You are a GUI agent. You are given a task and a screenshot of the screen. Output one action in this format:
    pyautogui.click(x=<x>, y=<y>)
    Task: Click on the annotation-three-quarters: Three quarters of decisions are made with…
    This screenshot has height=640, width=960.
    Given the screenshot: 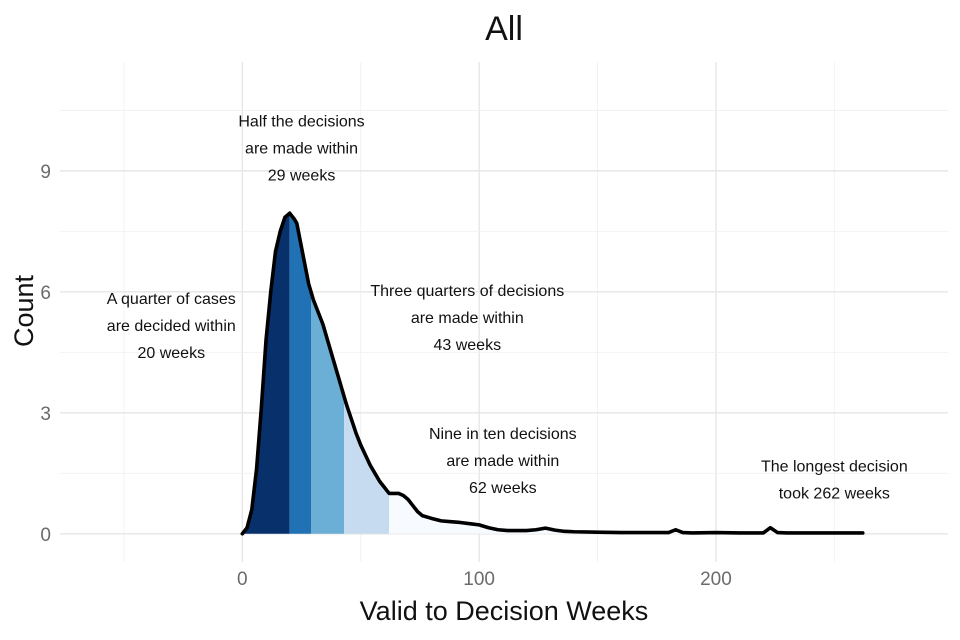 What is the action you would take?
    pyautogui.click(x=467, y=318)
    